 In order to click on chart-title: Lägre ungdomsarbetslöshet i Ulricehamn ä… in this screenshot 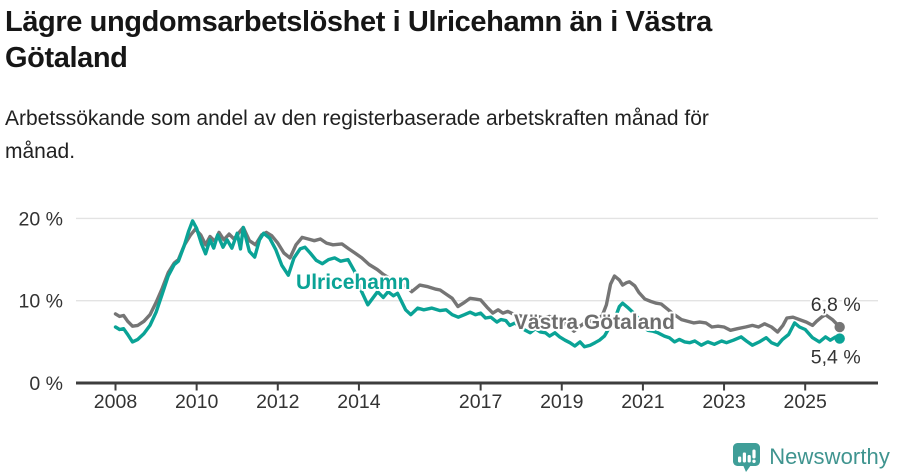, I will do `click(358, 40)`.